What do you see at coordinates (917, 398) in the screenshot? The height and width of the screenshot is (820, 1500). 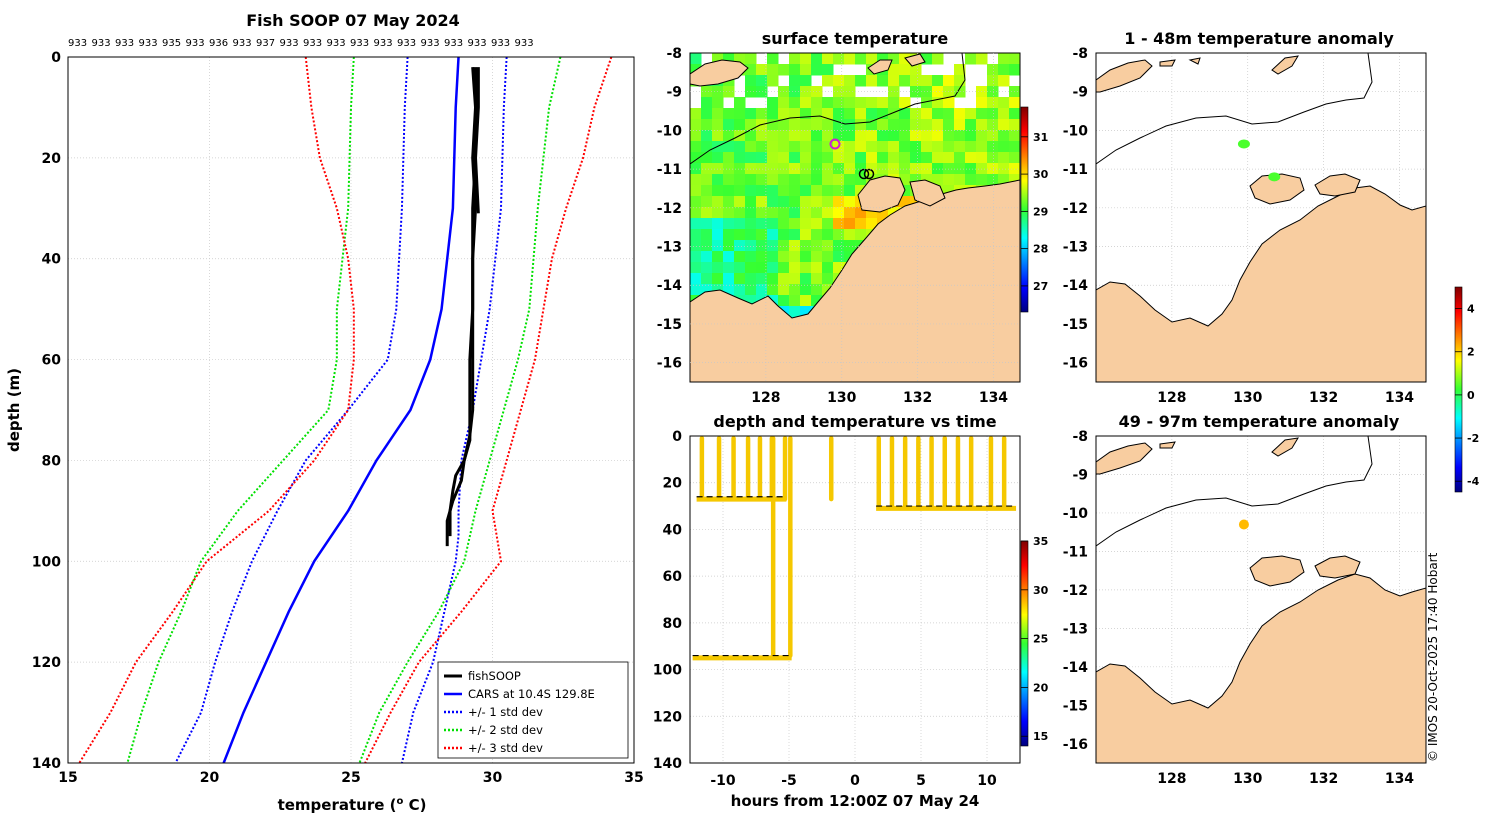 I see `map-x-tick-label: 132` at bounding box center [917, 398].